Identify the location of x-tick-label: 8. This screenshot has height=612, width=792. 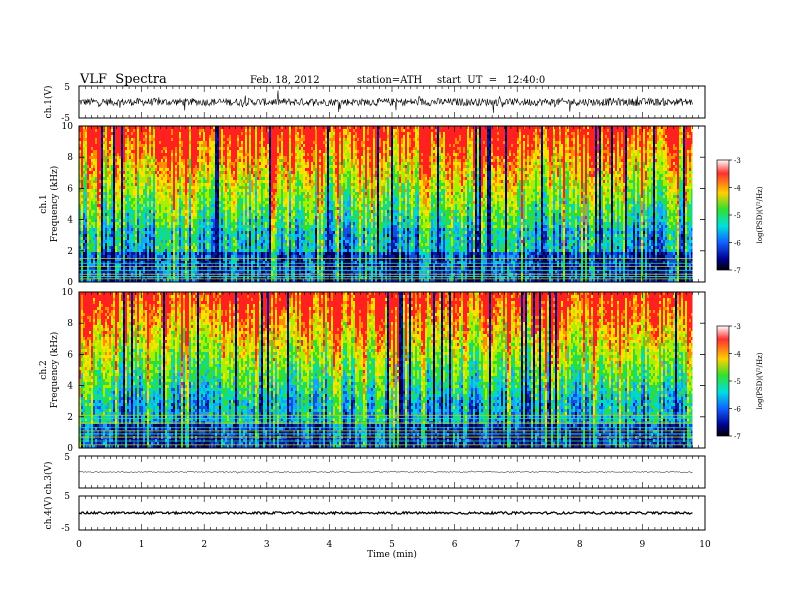
(580, 545).